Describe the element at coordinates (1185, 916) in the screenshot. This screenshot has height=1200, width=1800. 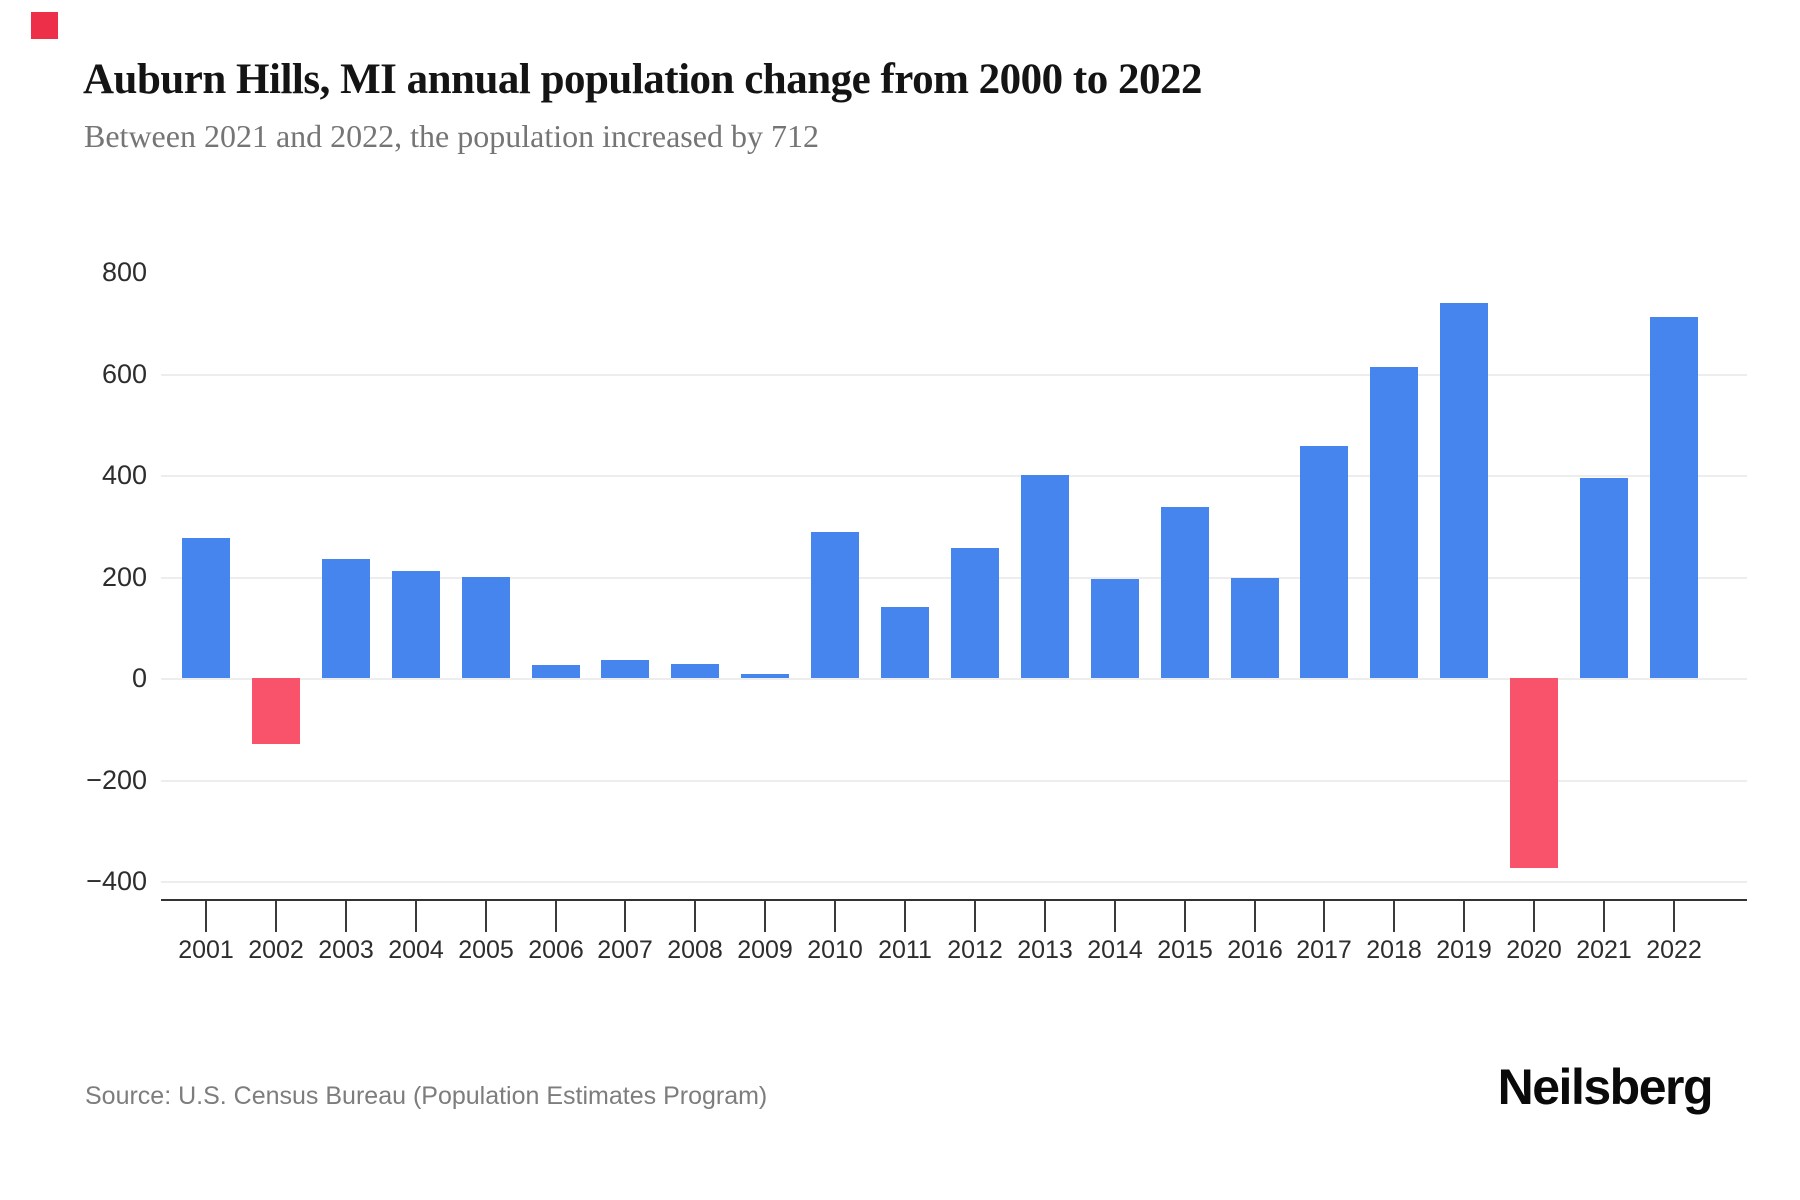
I see `x-axis-tick-2015` at that location.